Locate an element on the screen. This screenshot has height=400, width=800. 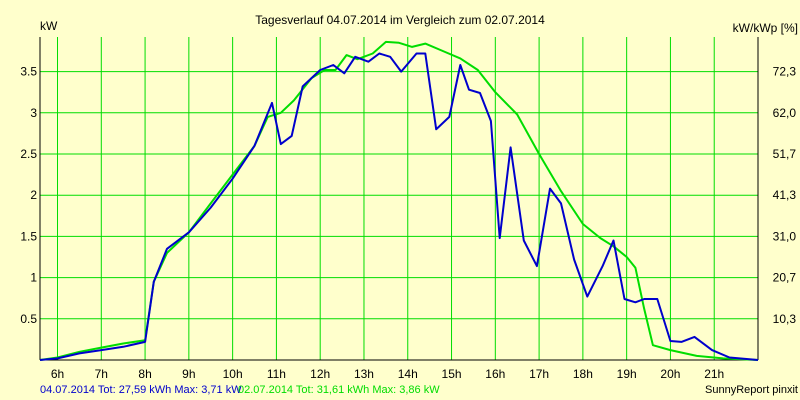
y-right-tick-label: 31,0 is located at coordinates (785, 236).